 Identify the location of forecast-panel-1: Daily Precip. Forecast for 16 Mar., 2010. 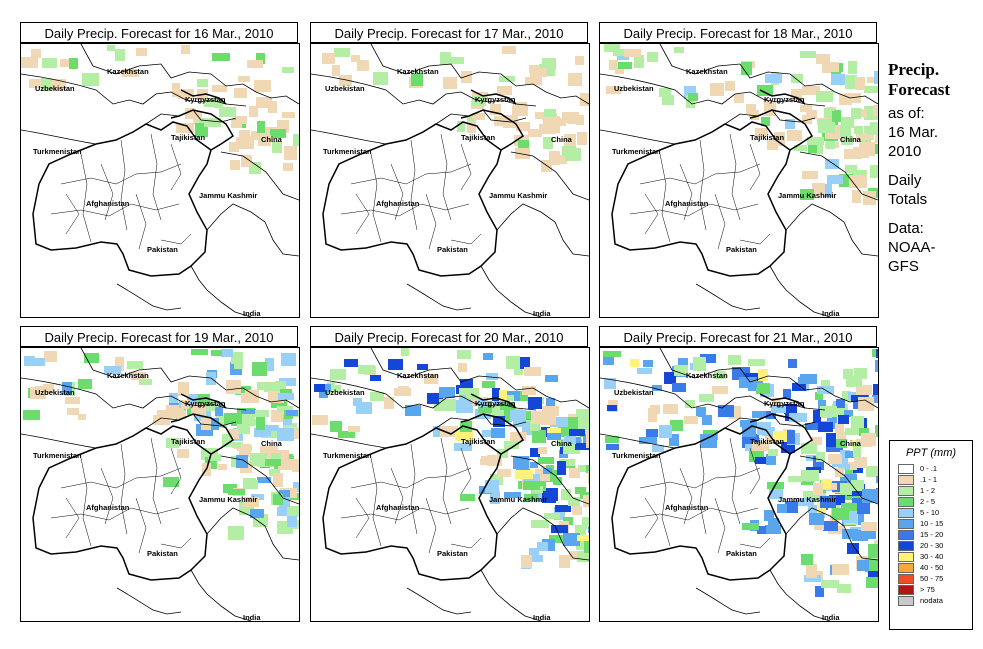
(160, 170).